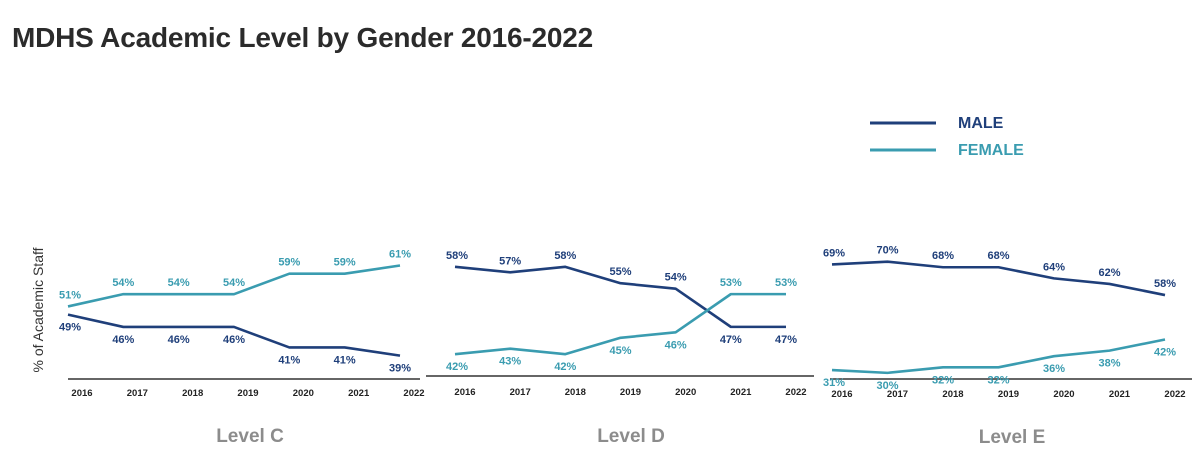 The height and width of the screenshot is (475, 1200). Describe the element at coordinates (38, 309) in the screenshot. I see `y-axis-label: % of Academic Staff` at that location.